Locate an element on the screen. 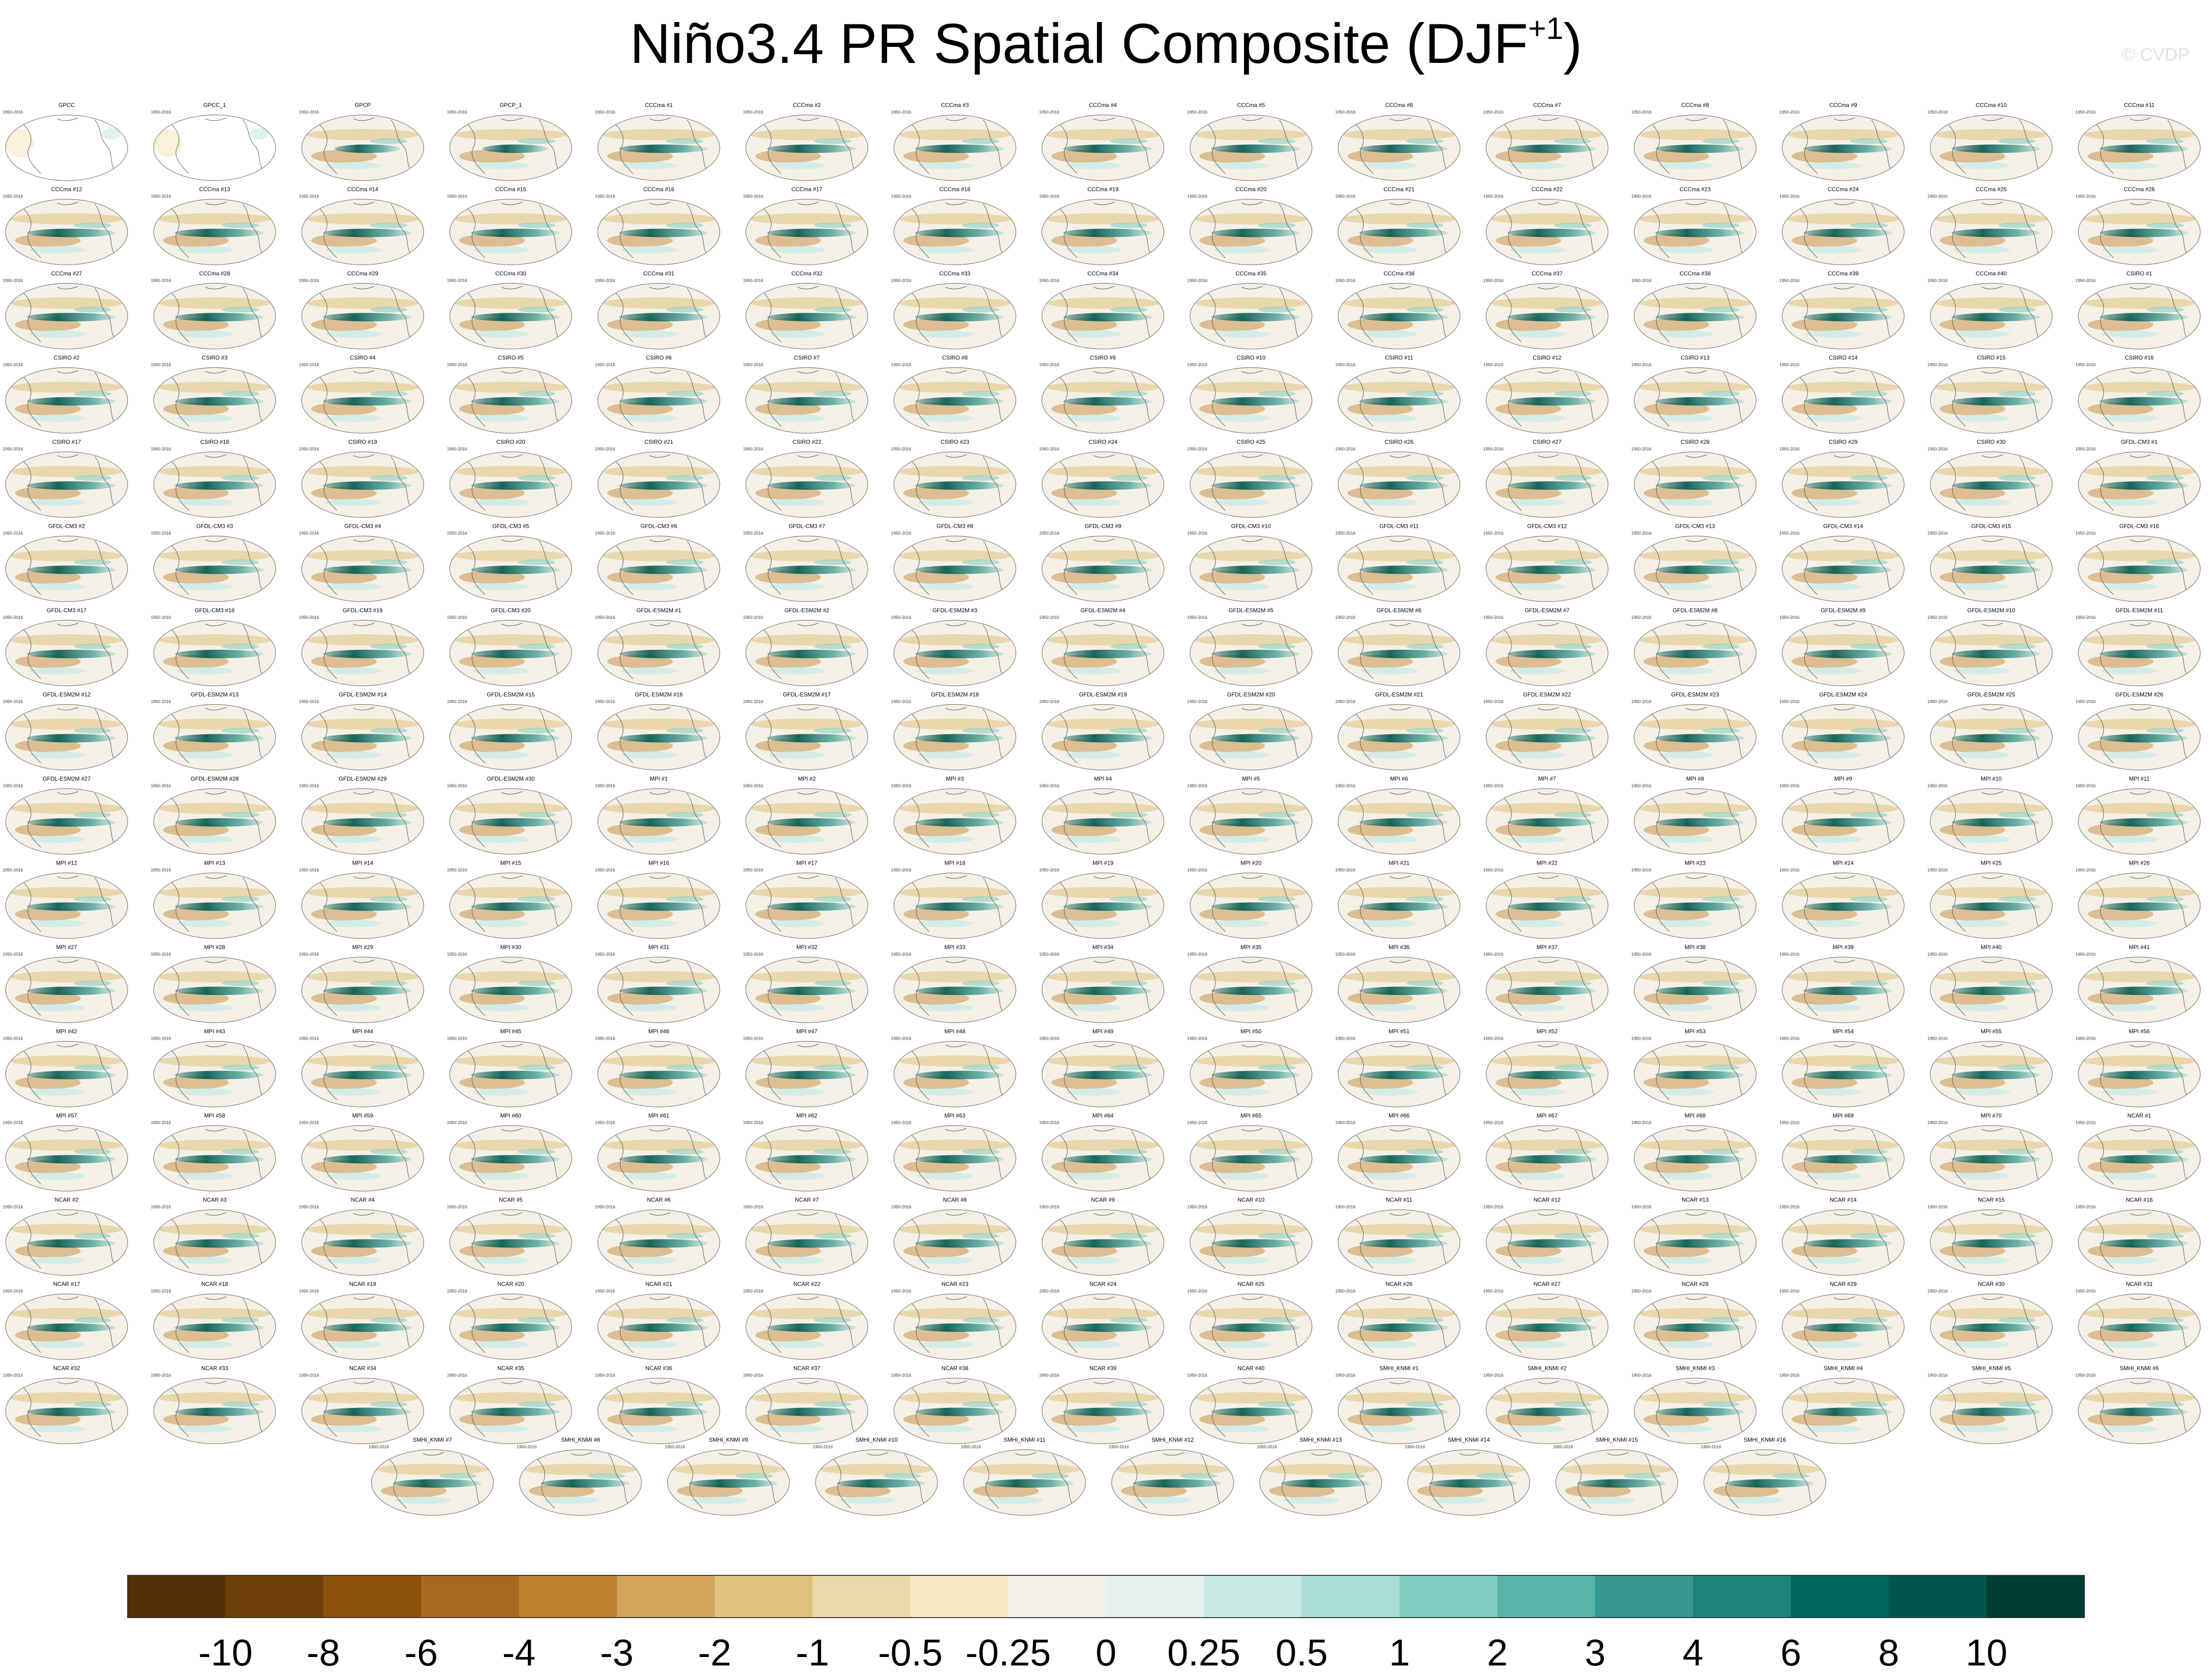  map-panel: CSIRO #1 1950-2016 is located at coordinates (2138, 310).